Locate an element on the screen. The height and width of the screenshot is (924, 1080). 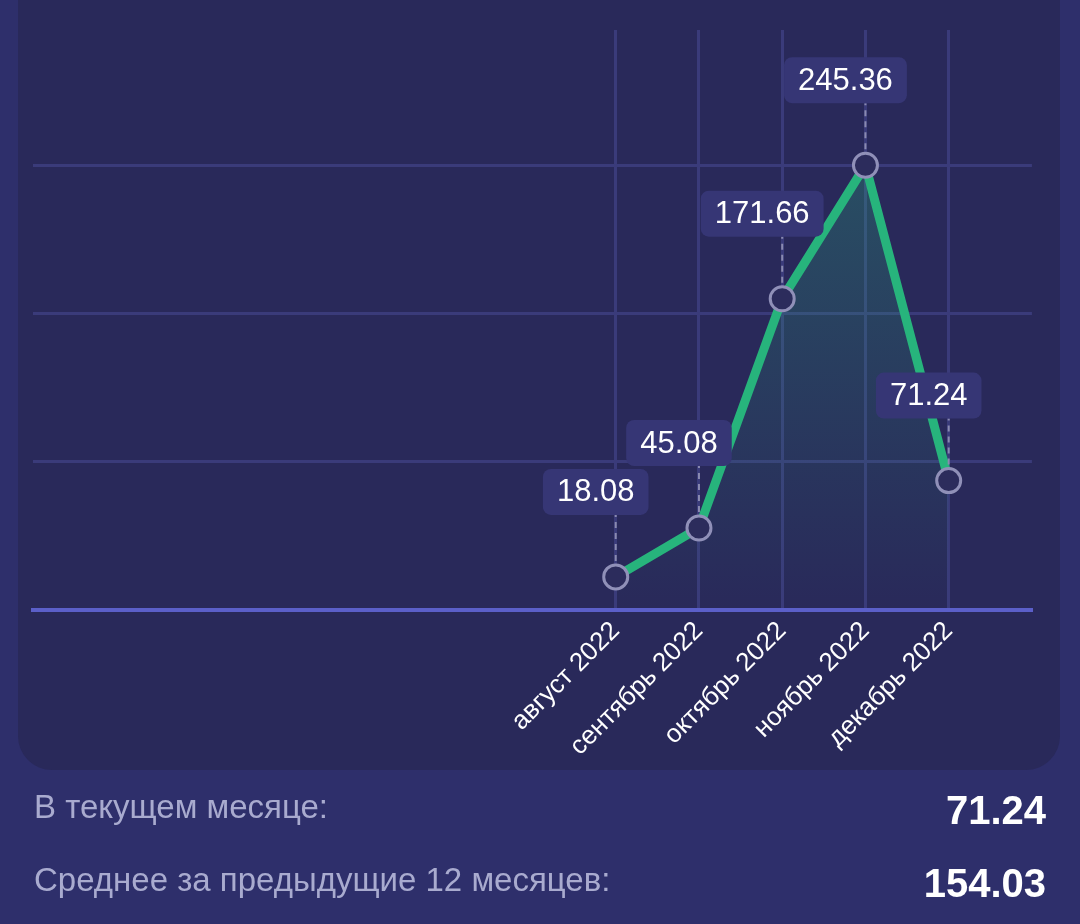
text: 154.03 is located at coordinates (984, 883).